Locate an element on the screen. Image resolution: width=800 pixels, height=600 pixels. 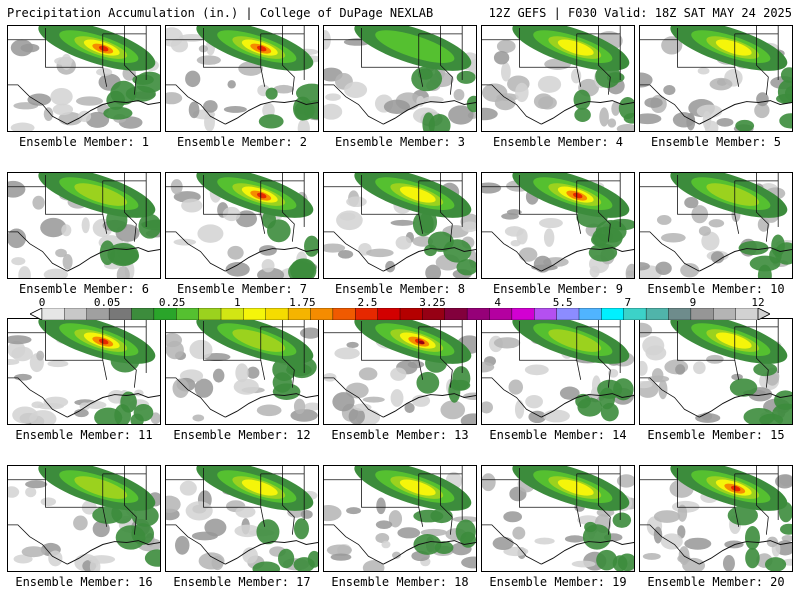
color-scale-tick-label: 0 is located at coordinates (42, 302).